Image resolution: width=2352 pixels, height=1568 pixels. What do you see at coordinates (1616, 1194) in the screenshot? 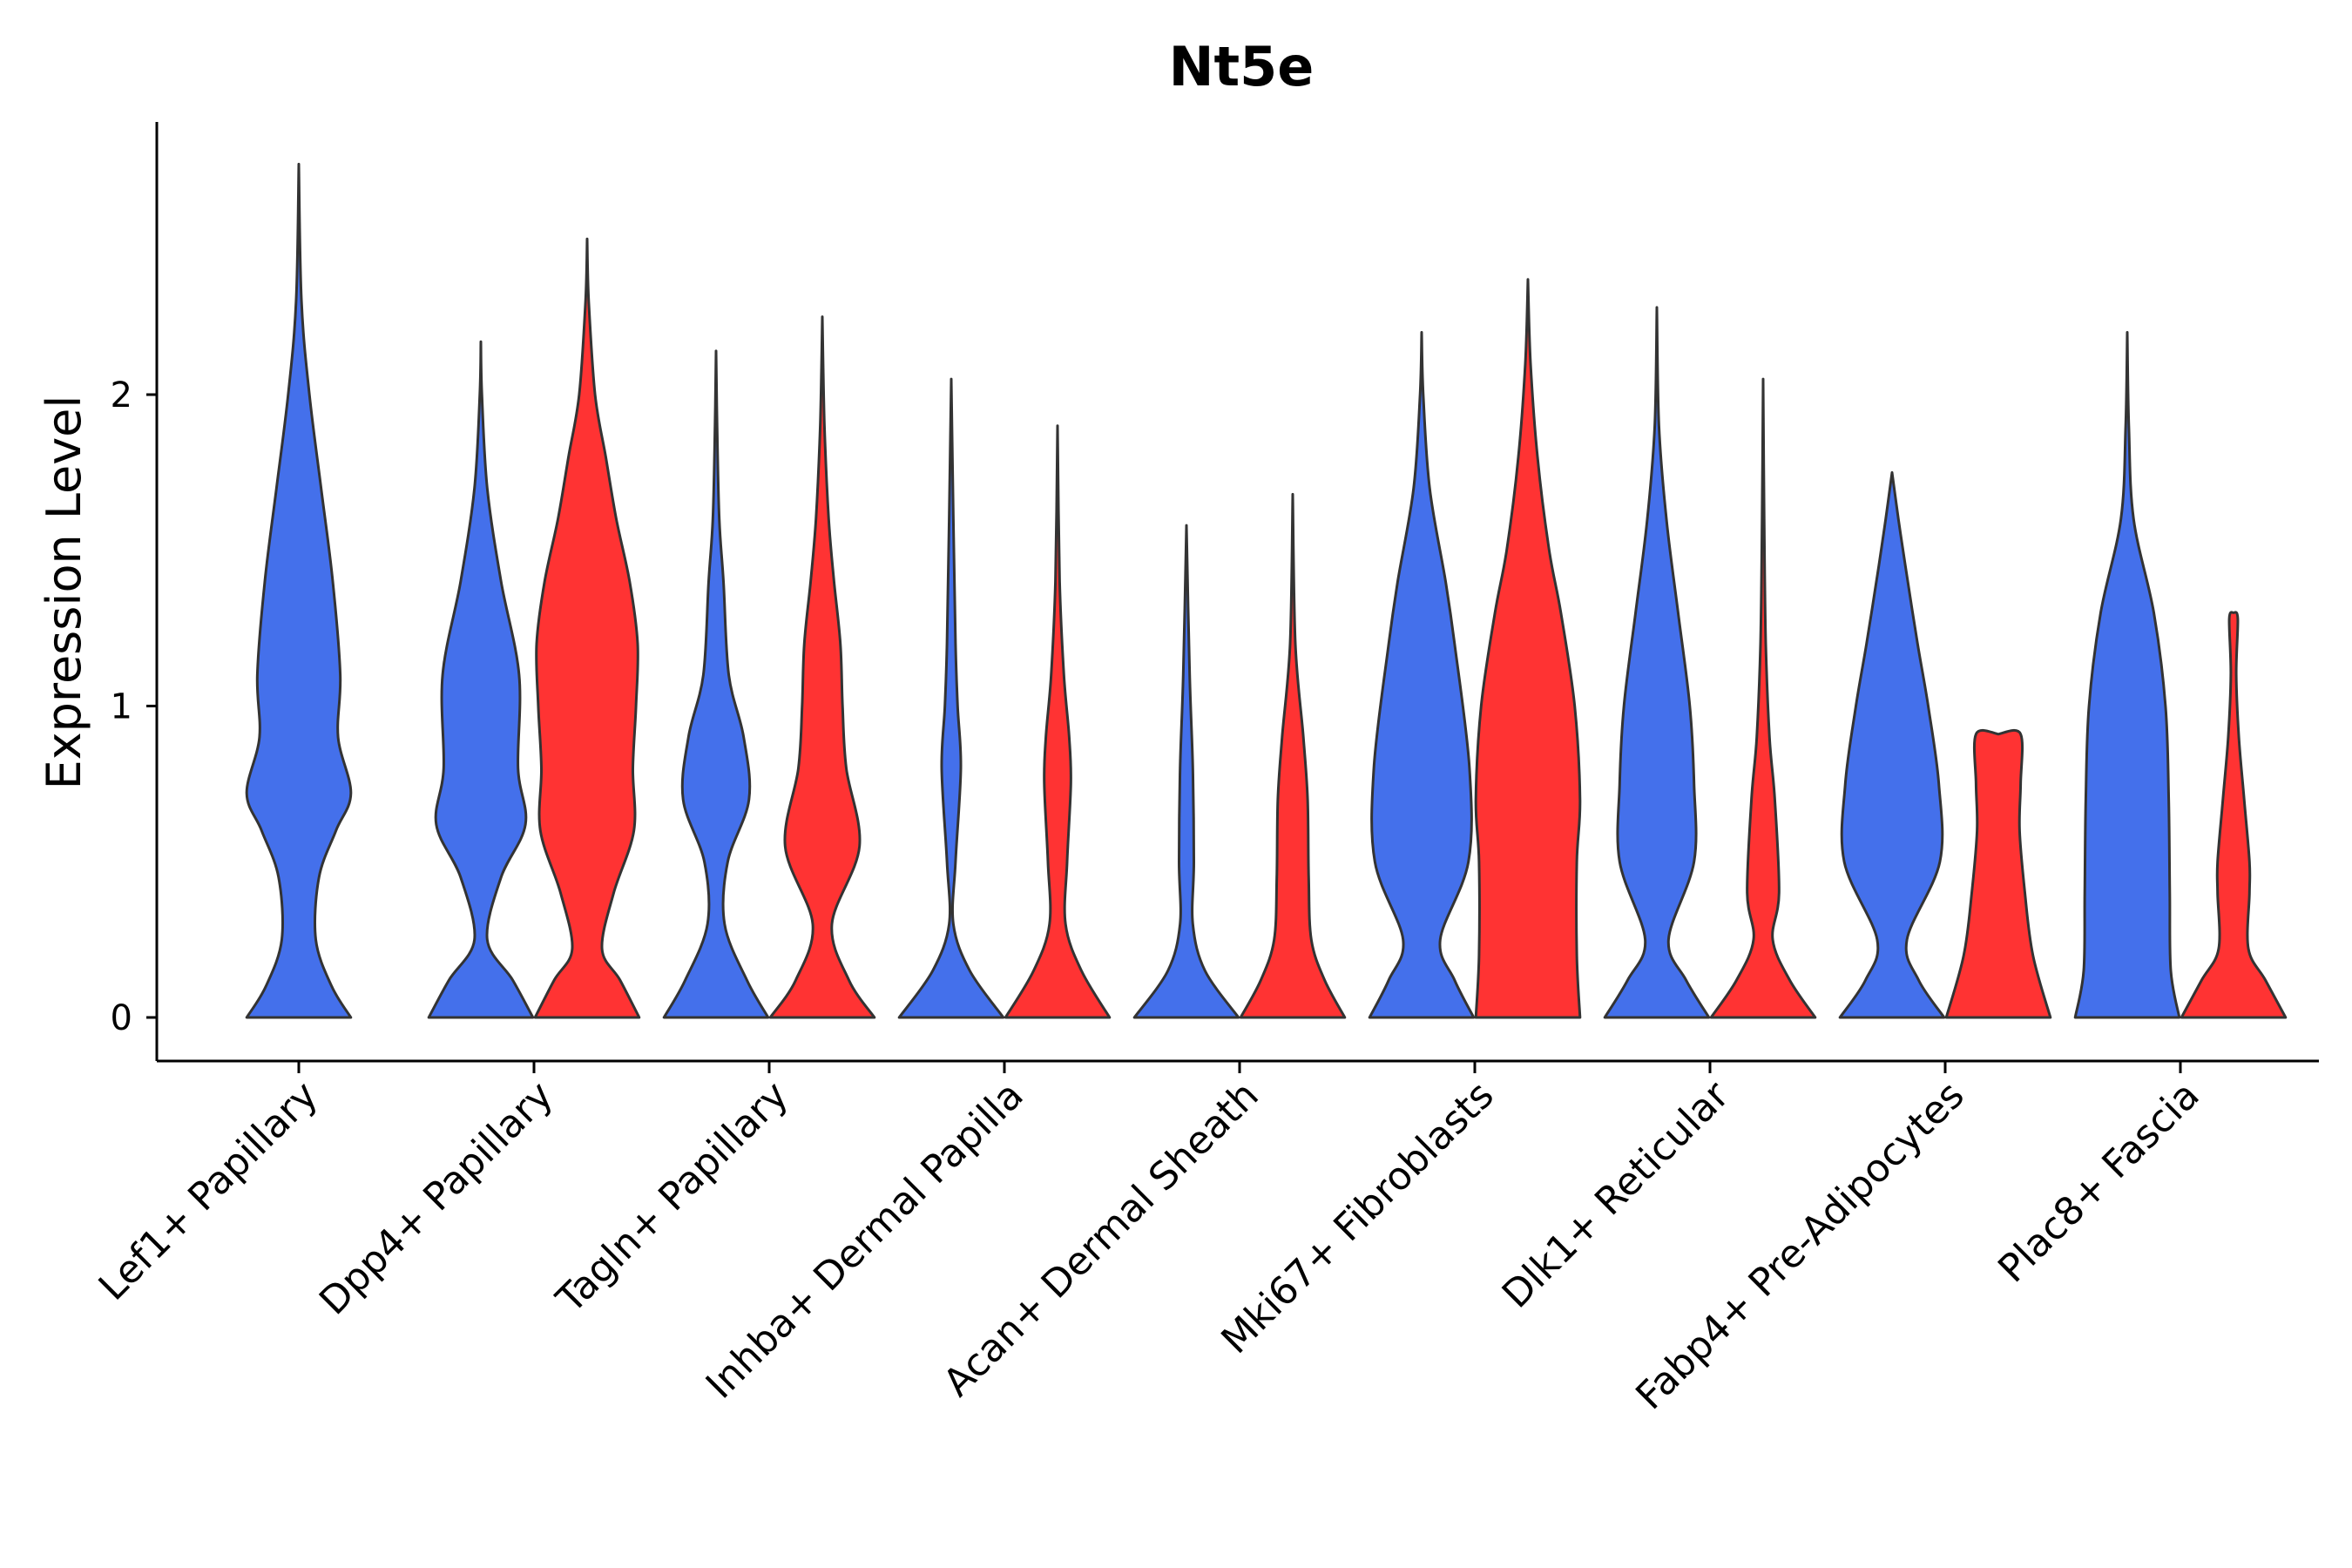
I see `x-tick-label-dlk1-reticular: Dlk1+ Reticular` at bounding box center [1616, 1194].